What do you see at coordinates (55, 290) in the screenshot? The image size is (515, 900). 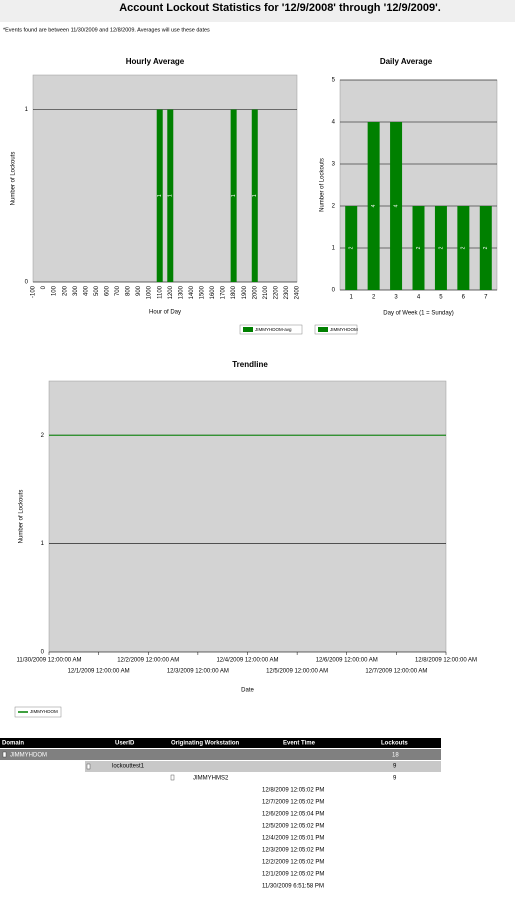 I see `x-tick-label: 100` at bounding box center [55, 290].